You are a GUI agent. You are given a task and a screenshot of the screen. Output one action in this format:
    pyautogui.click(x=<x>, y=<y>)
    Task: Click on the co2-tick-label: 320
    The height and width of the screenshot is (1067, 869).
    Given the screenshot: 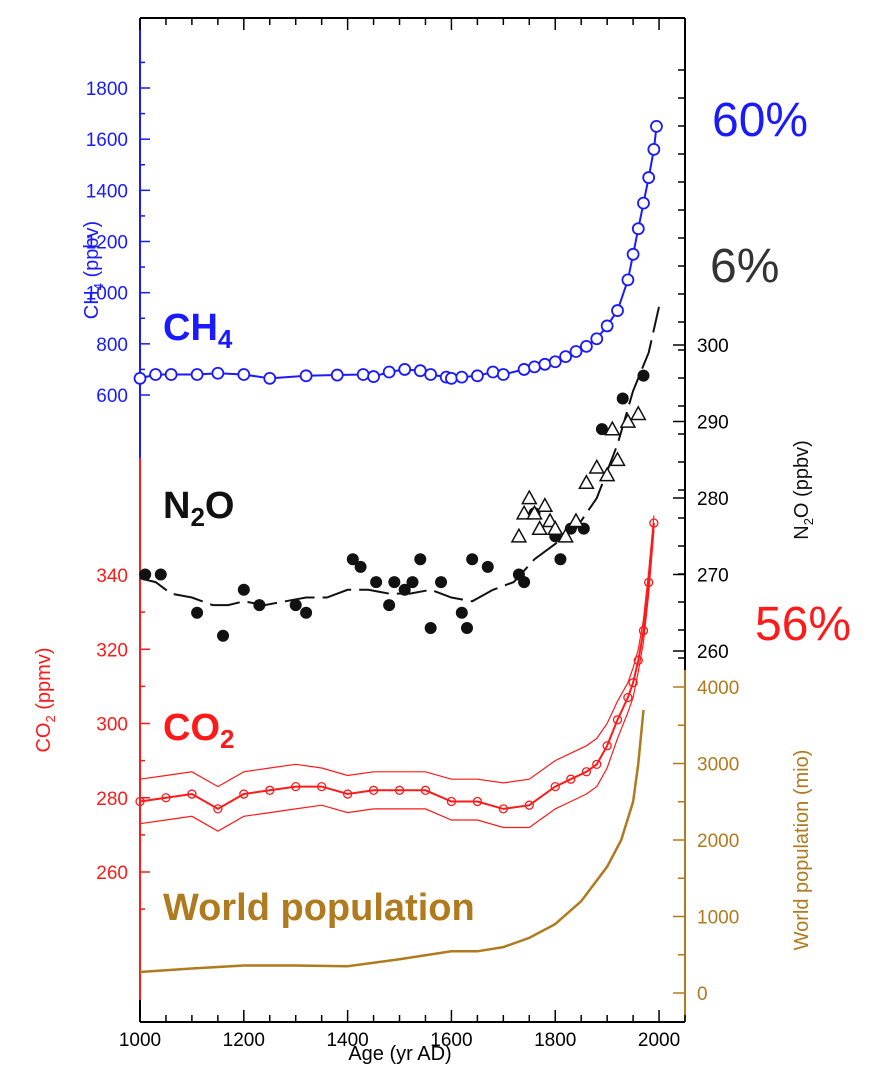 What is the action you would take?
    pyautogui.click(x=112, y=650)
    